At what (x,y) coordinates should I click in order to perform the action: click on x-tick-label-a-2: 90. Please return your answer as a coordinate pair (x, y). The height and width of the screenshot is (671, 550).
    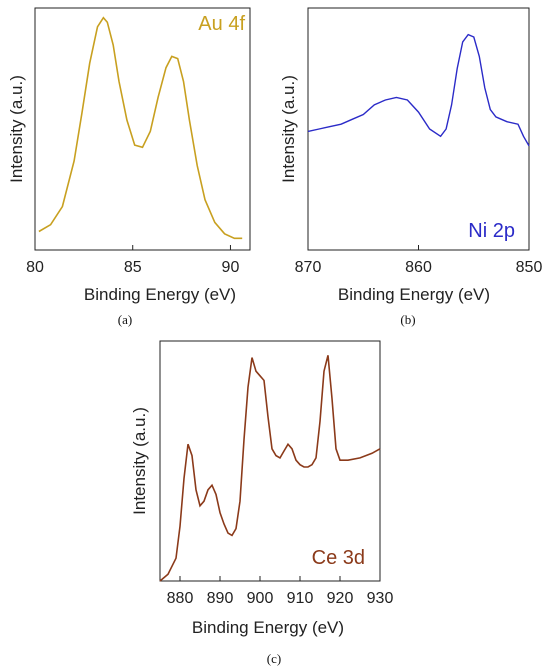
    Looking at the image, I should click on (231, 267).